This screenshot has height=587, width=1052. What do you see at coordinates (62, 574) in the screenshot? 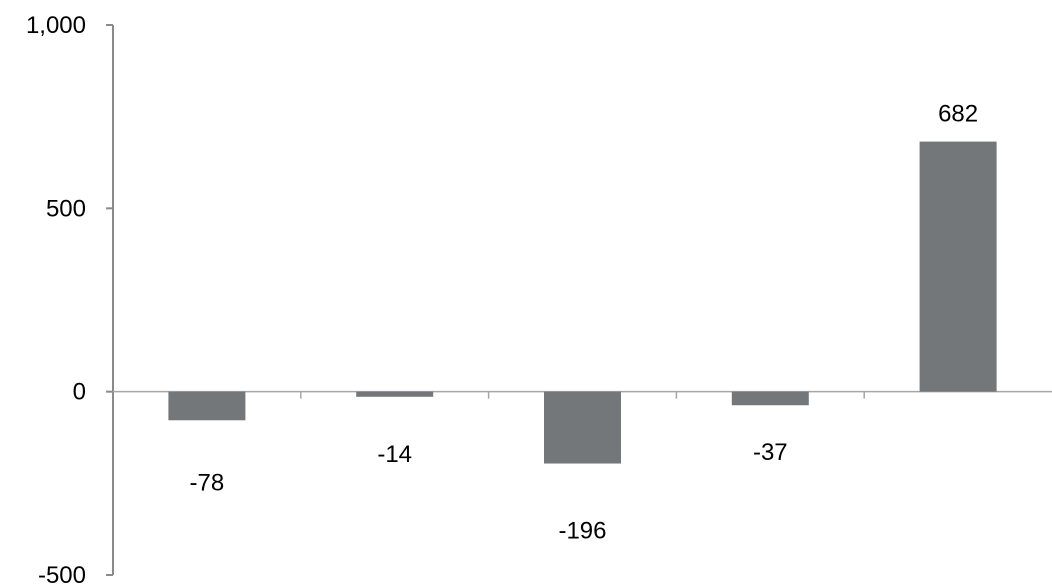
I see `y-tick-label: -500` at bounding box center [62, 574].